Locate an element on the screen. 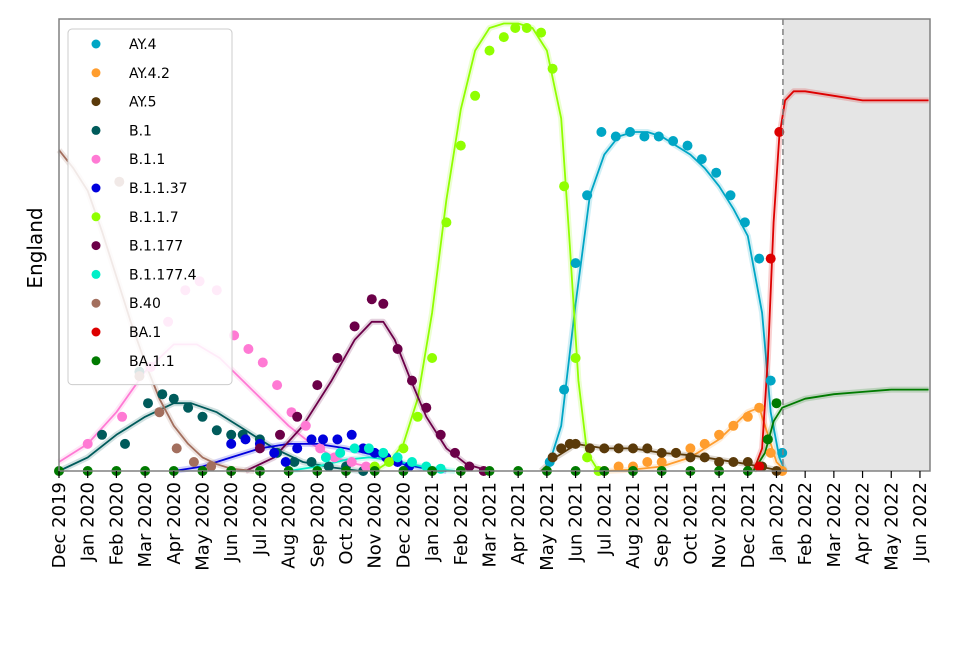  x-tick-label-11: Nov 2020 is located at coordinates (375, 525).